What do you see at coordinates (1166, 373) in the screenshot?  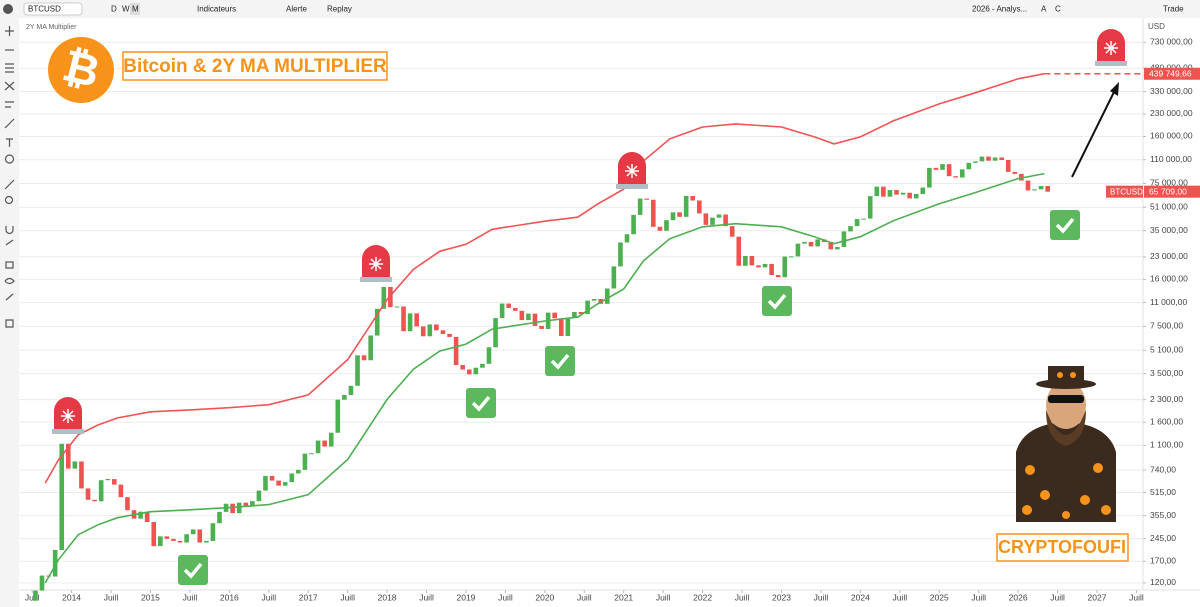 I see `y-tick-label: 3 500,00` at bounding box center [1166, 373].